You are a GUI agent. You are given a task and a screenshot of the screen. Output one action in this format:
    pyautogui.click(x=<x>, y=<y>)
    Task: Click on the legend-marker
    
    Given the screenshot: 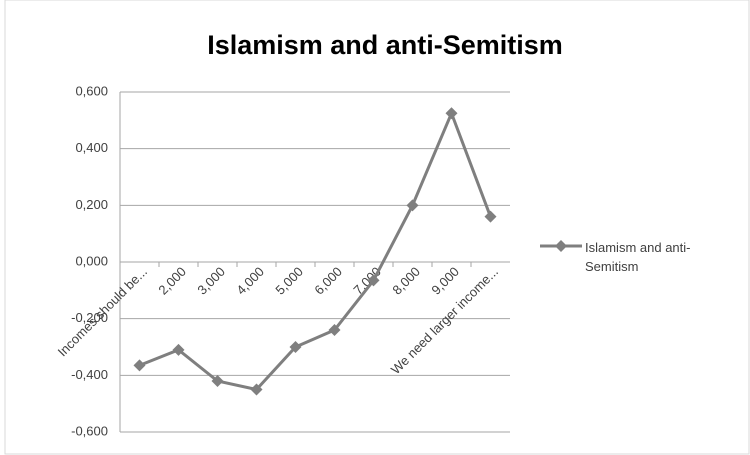 What is the action you would take?
    pyautogui.click(x=561, y=246)
    